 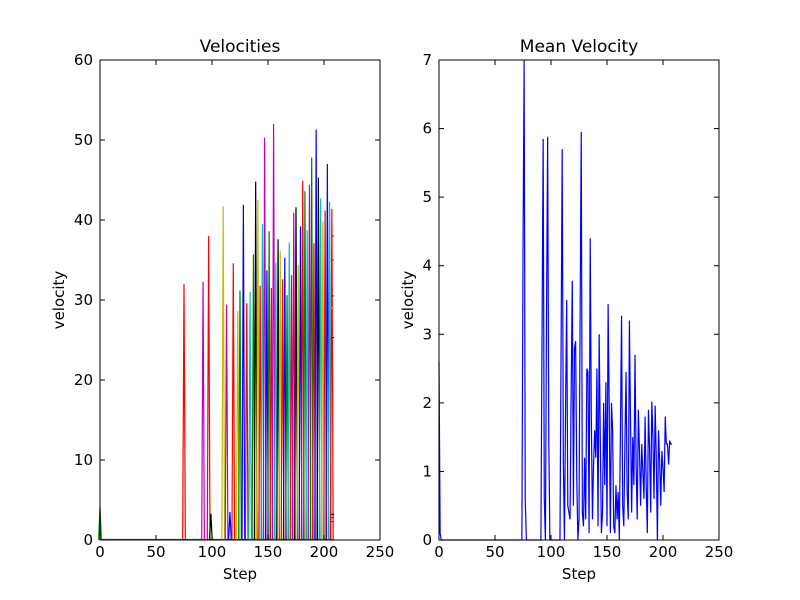 I want to click on y-tick-label: 10, so click(x=83, y=460).